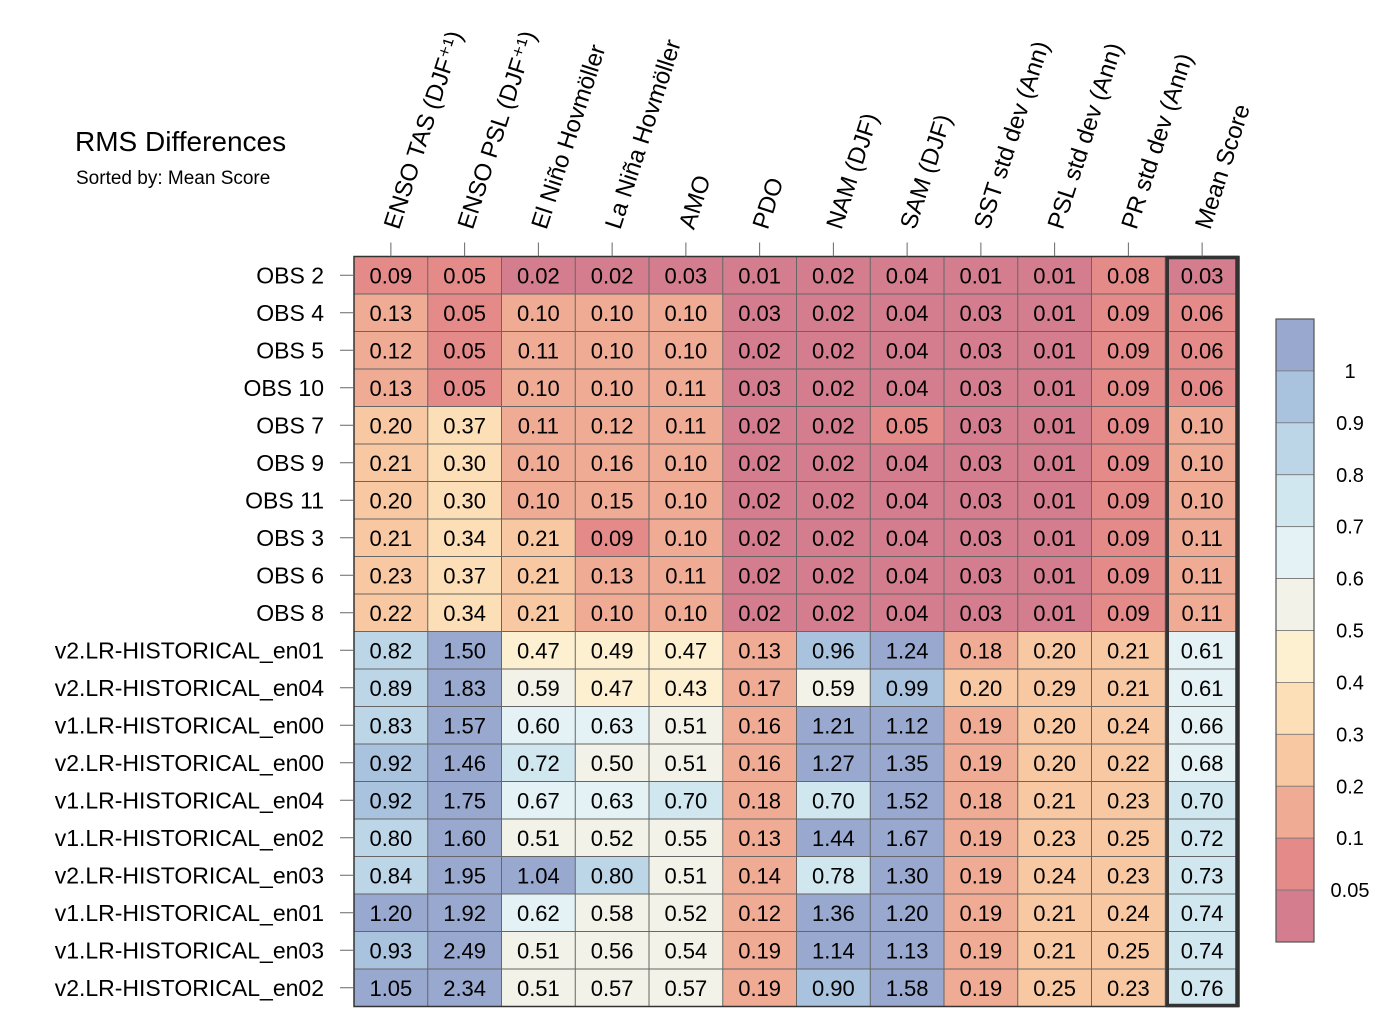  What do you see at coordinates (1202, 725) in the screenshot?
I see `cell-value-label: 0.66` at bounding box center [1202, 725].